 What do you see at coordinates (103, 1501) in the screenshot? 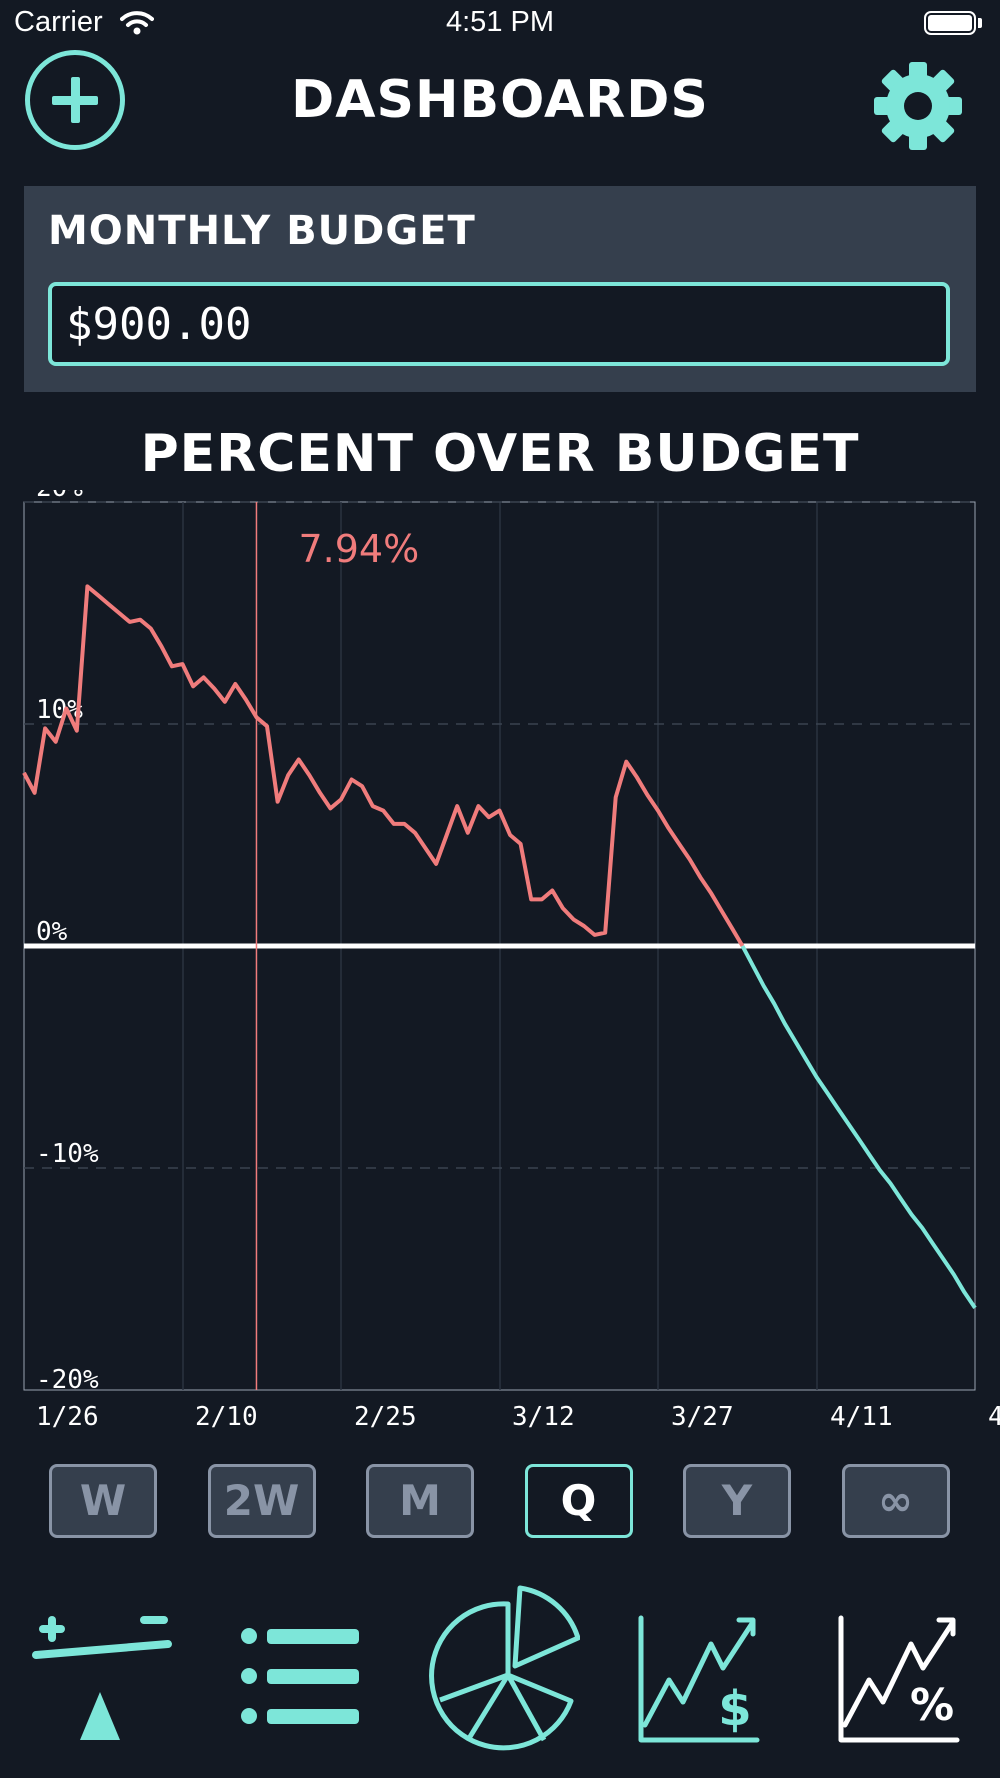
I see `range-button: W` at bounding box center [103, 1501].